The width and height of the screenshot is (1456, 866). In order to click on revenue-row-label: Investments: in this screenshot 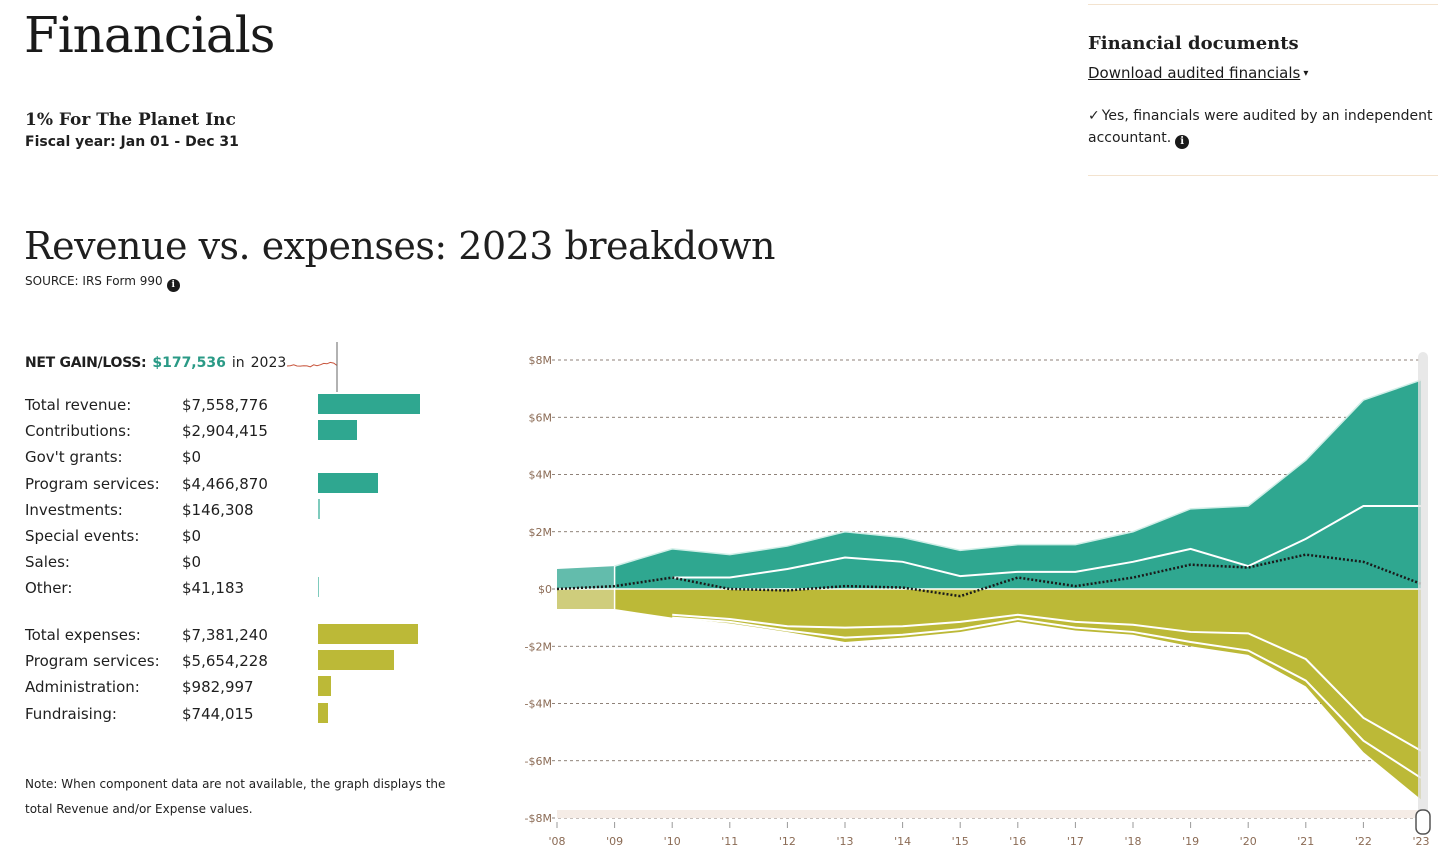, I will do `click(74, 509)`.